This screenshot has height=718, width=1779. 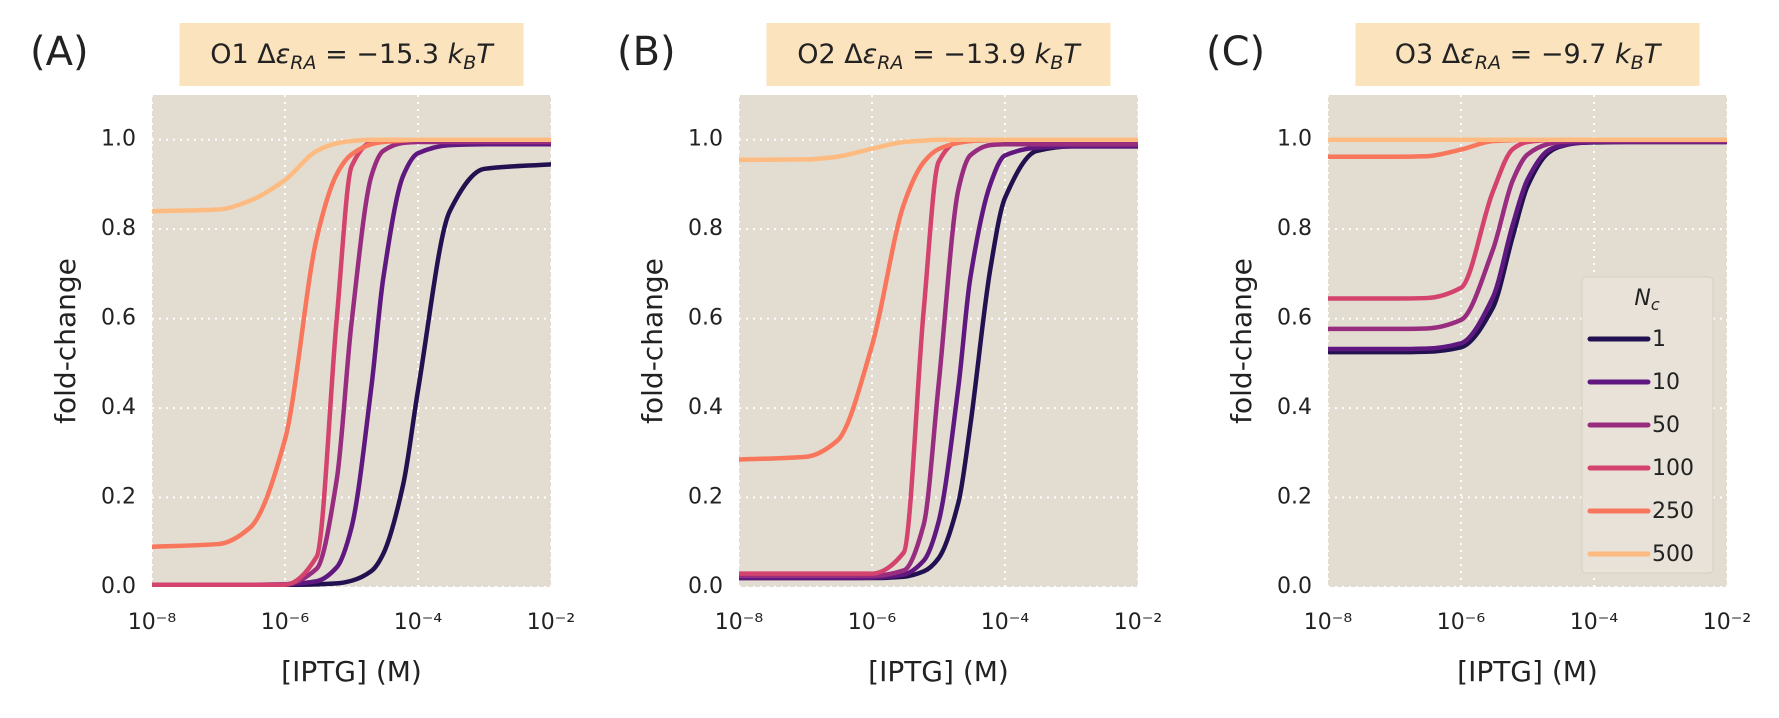 I want to click on legend-label: 10, so click(x=1666, y=382).